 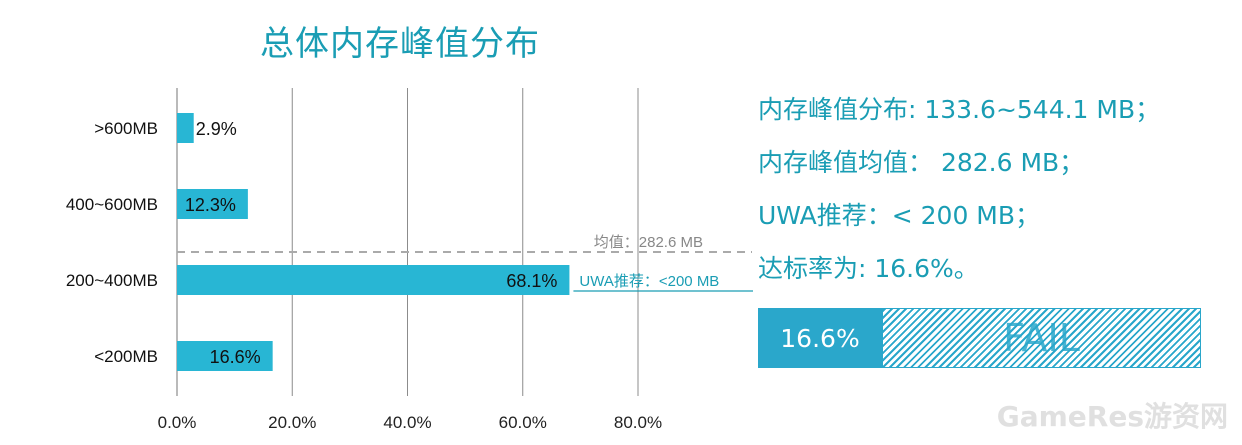 What do you see at coordinates (899, 215) in the screenshot?
I see `info-recommendation: UWA推荐：< 200 MB；` at bounding box center [899, 215].